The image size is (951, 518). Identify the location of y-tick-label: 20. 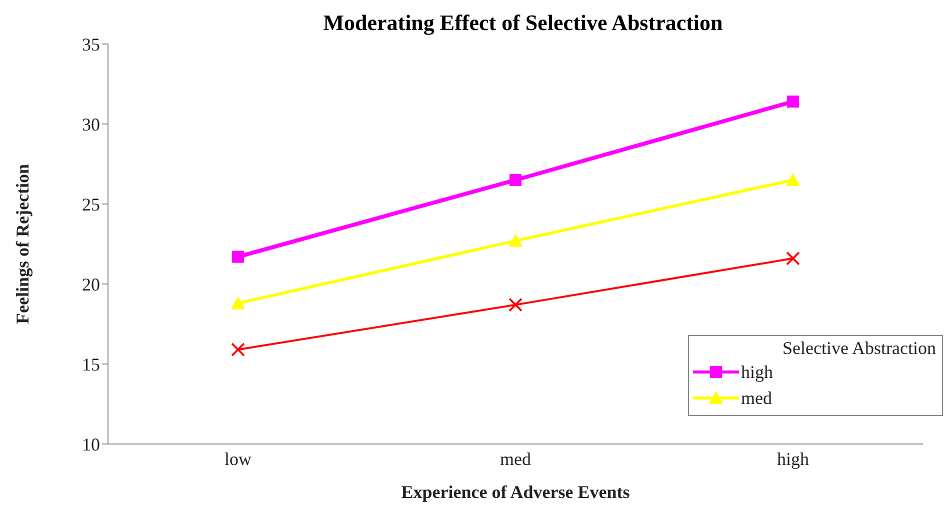
(91, 284).